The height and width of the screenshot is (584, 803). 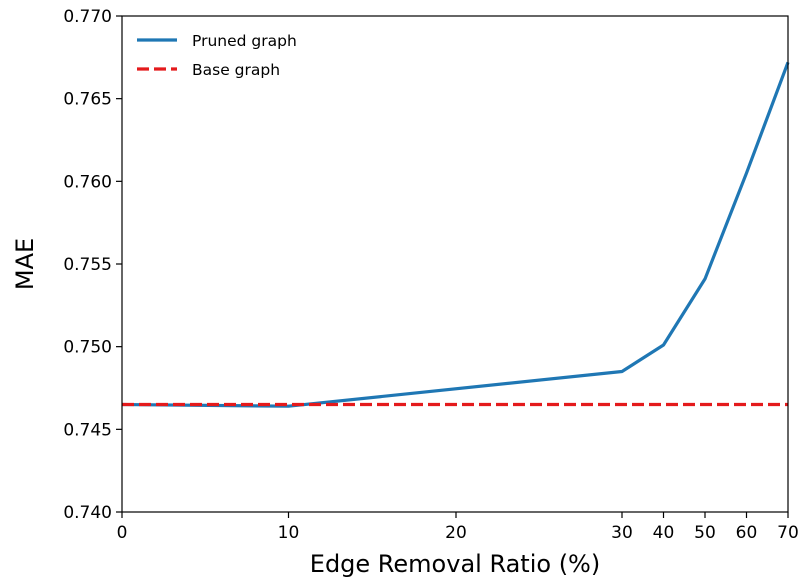 I want to click on legend-label-pruned-graph: Pruned graph, so click(x=244, y=41).